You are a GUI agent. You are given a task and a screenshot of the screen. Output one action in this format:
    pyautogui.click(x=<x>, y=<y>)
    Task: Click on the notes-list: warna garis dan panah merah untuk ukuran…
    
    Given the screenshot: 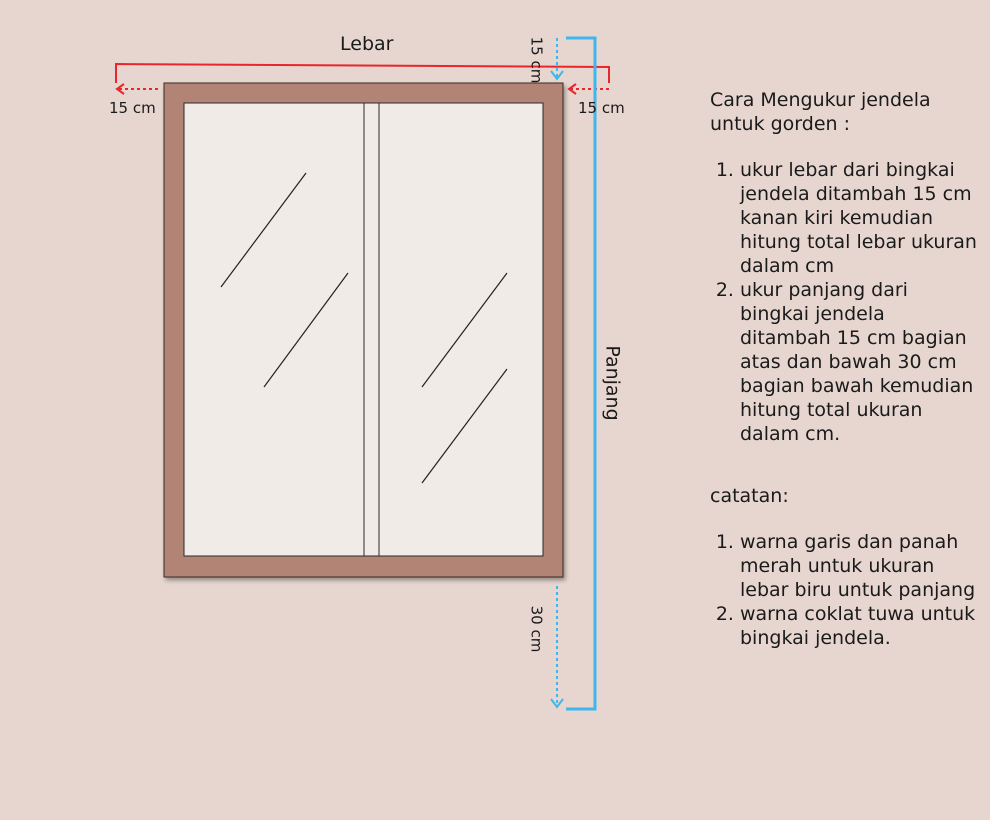 What is the action you would take?
    pyautogui.click(x=845, y=590)
    